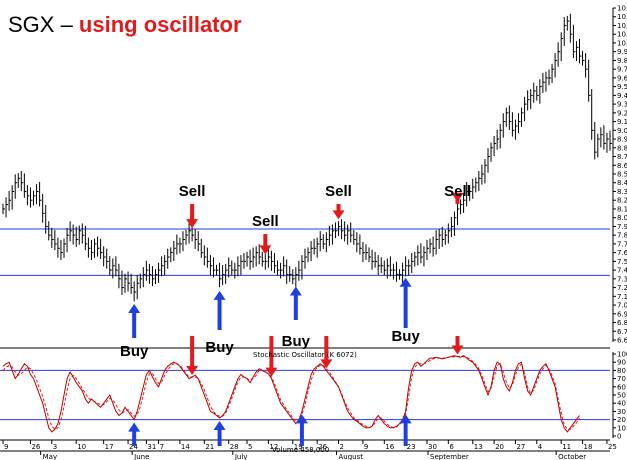  Describe the element at coordinates (622, 236) in the screenshot. I see `price-tick-label: 7.8` at that location.